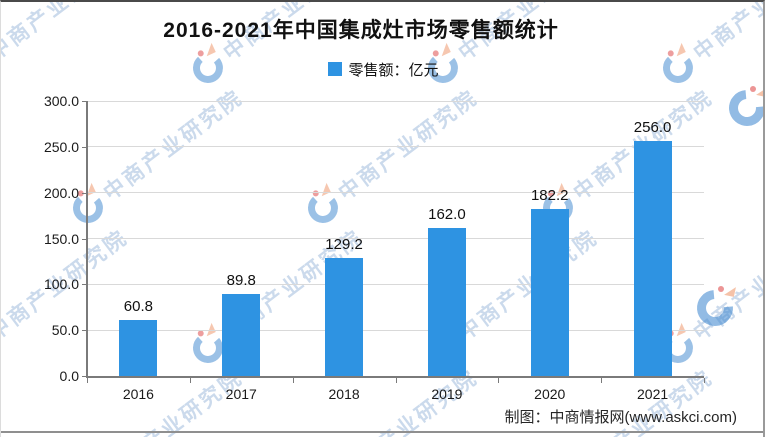 The image size is (765, 437). Describe the element at coordinates (241, 280) in the screenshot. I see `bar-value-label: 89.8` at that location.